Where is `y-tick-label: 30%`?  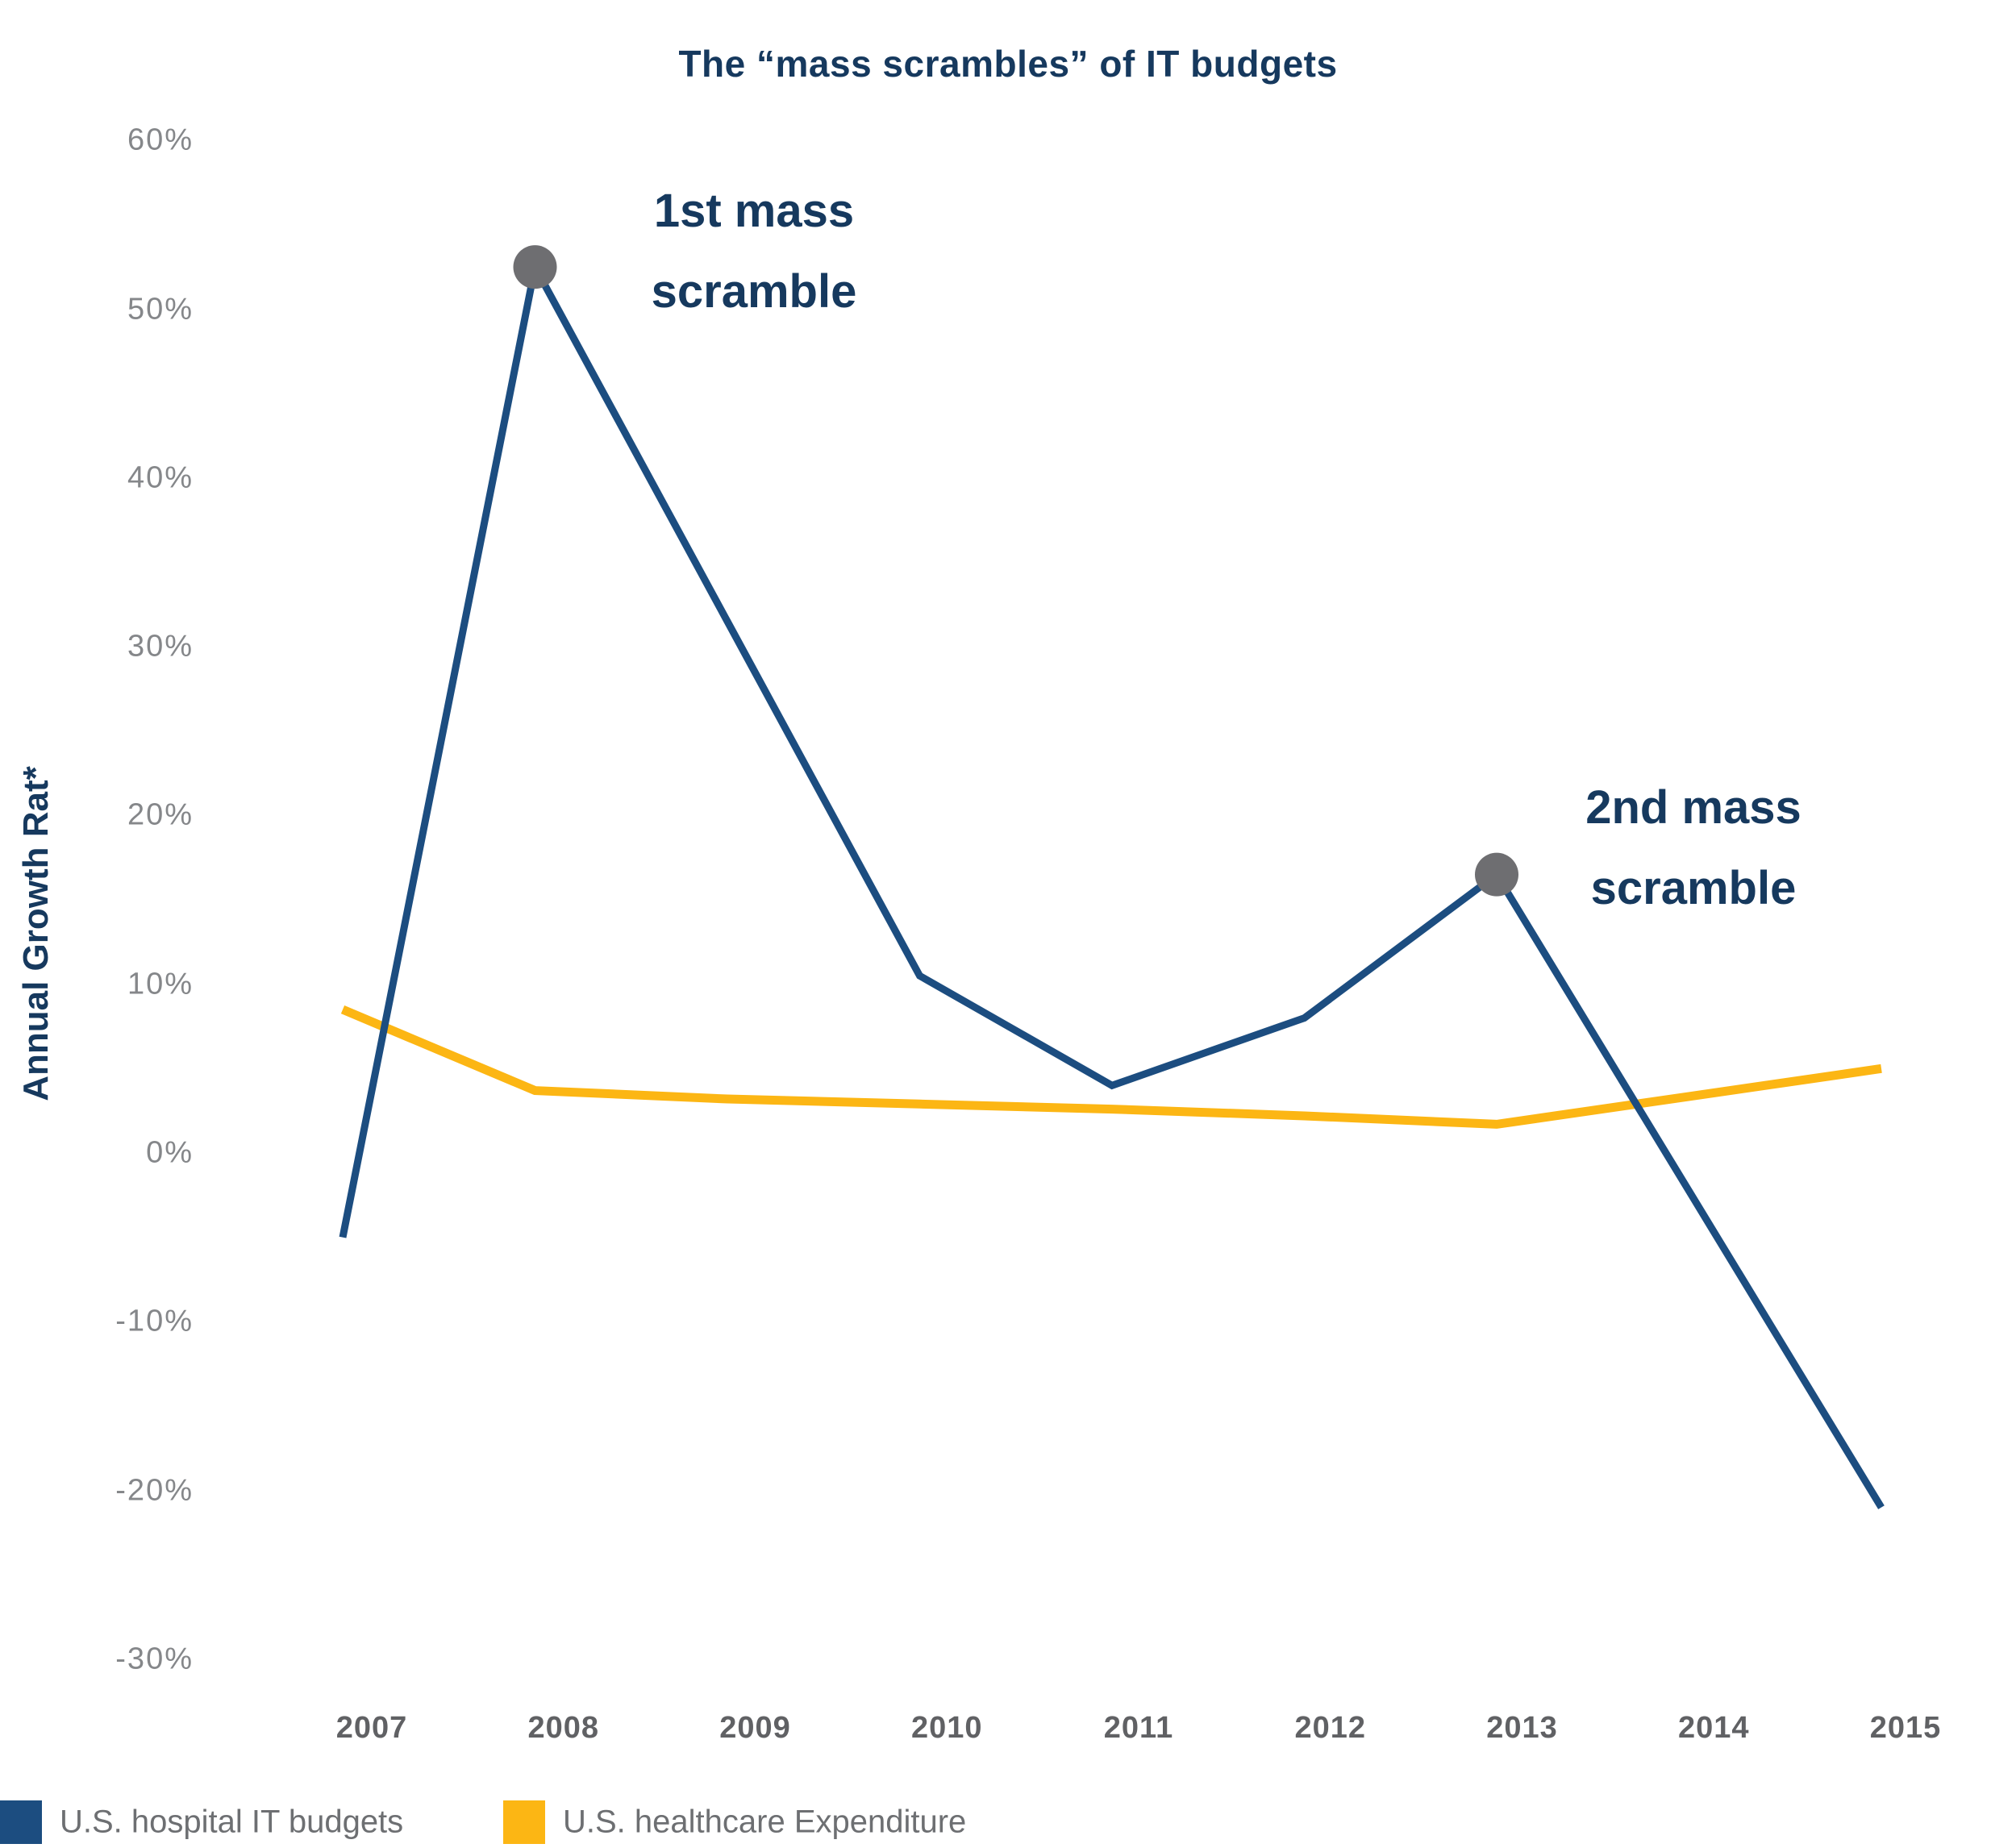 y-tick-label: 30% is located at coordinates (160, 646).